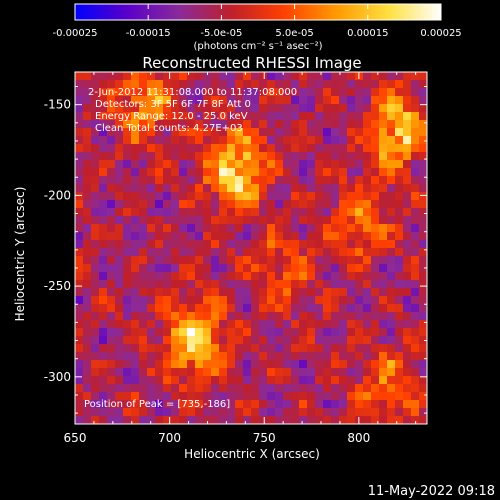 The image size is (500, 500). Describe the element at coordinates (257, 46) in the screenshot. I see `colorbar-unit-label: (photons cm⁻² s⁻¹ asec⁻²)` at that location.